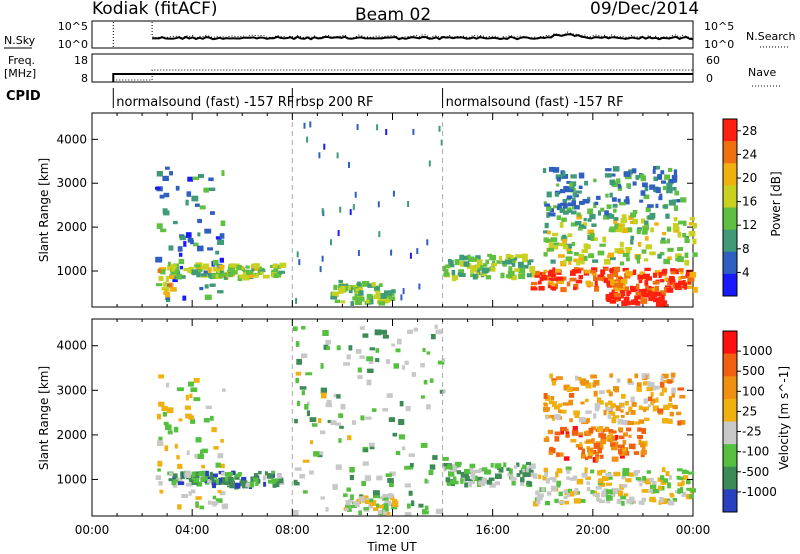 The width and height of the screenshot is (800, 554). What do you see at coordinates (746, 272) in the screenshot?
I see `colorbar-tick-label: 4` at bounding box center [746, 272].